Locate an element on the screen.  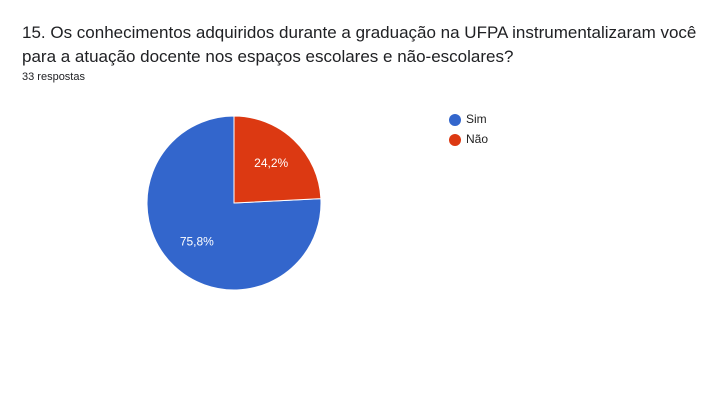
slice-label: 24,2% is located at coordinates (271, 163).